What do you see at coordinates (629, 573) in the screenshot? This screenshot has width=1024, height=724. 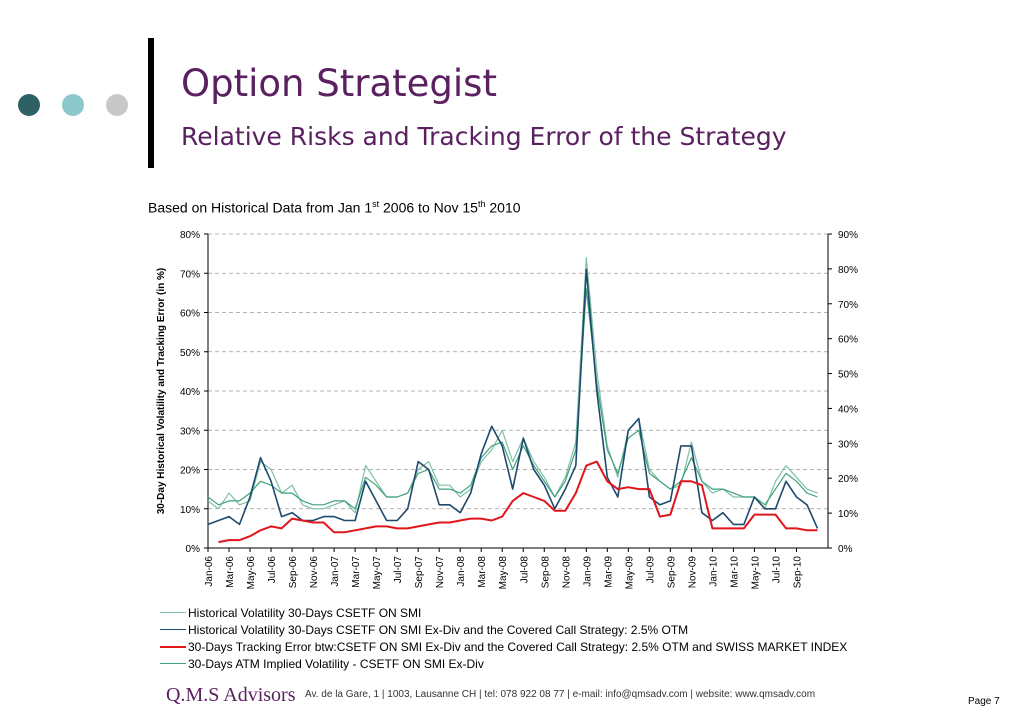 I see `x-tick-label: May-09` at bounding box center [629, 573].